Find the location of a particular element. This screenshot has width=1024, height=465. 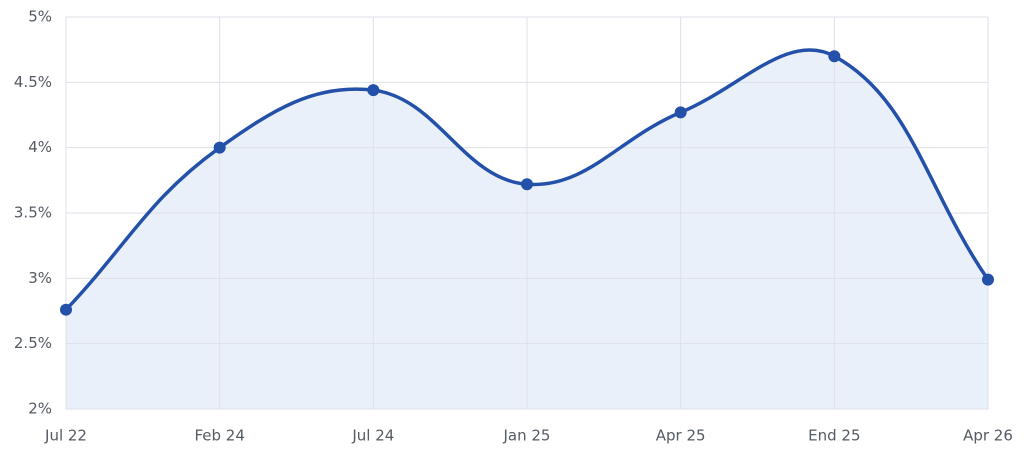

x-tick-label: Jul 22 is located at coordinates (65, 436).